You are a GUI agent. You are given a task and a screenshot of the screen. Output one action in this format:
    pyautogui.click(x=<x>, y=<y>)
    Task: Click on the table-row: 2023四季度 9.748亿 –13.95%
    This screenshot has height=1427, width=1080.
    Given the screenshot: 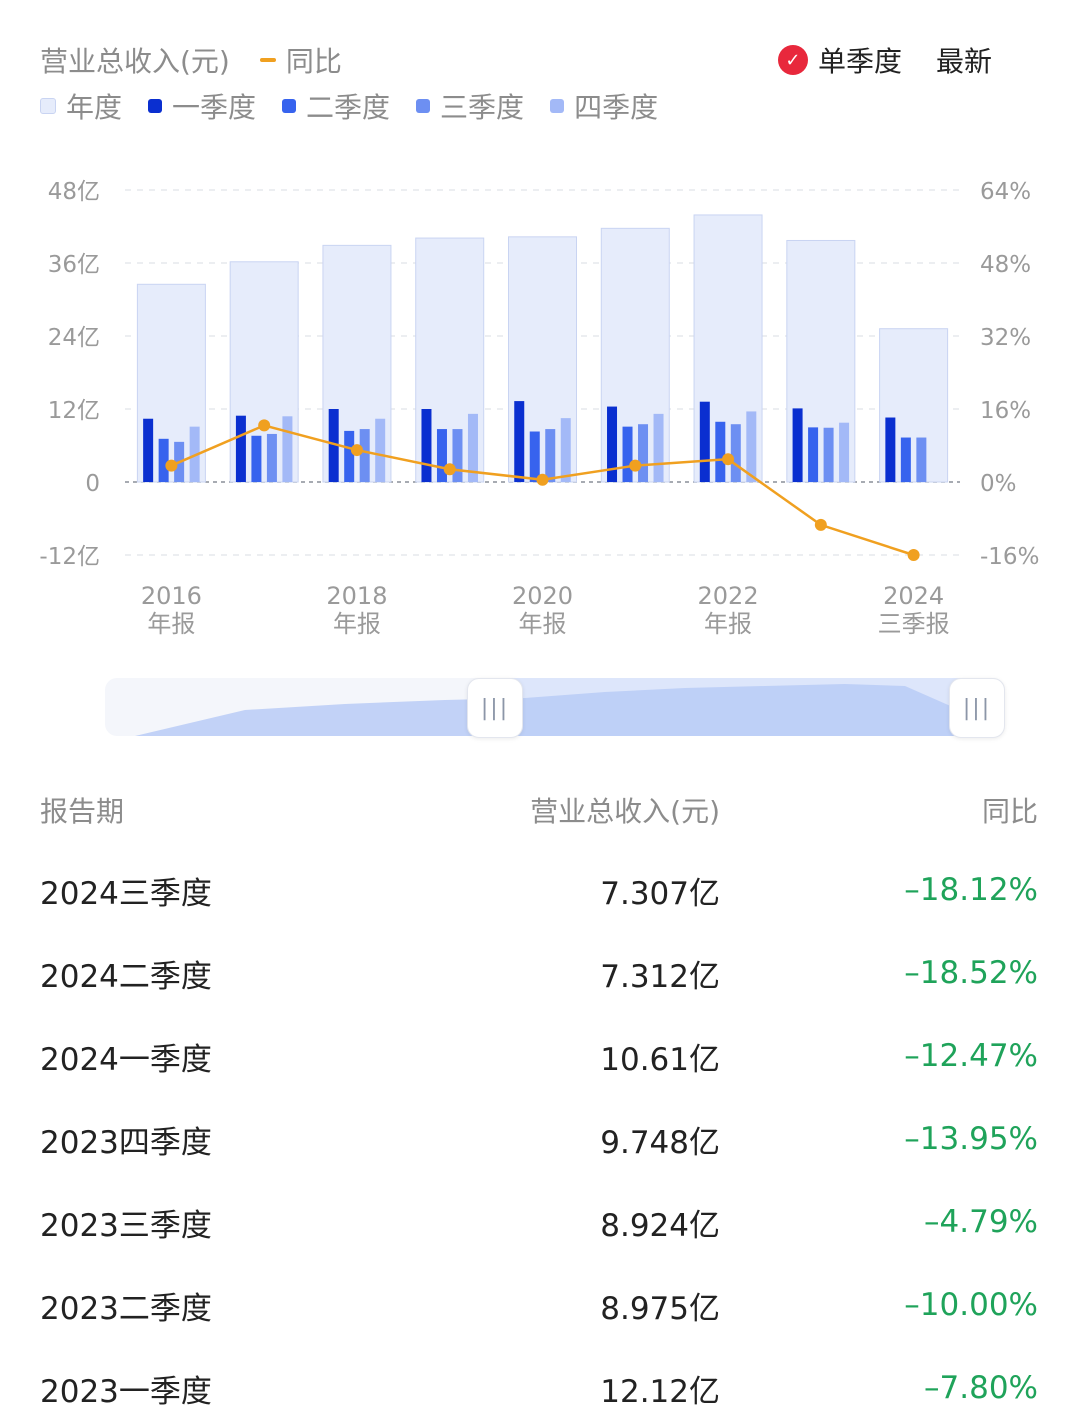 What is the action you would take?
    pyautogui.click(x=539, y=1139)
    